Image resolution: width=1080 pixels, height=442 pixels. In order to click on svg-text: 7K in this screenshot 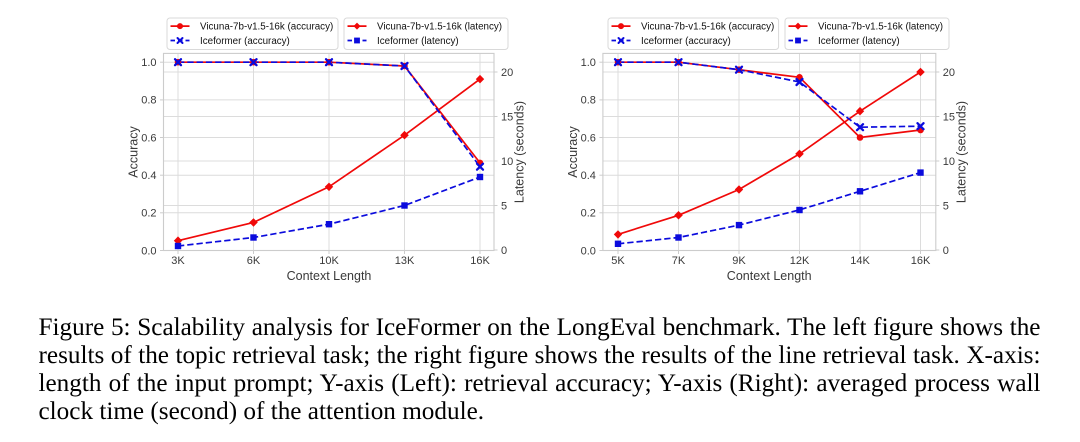, I will do `click(679, 261)`.